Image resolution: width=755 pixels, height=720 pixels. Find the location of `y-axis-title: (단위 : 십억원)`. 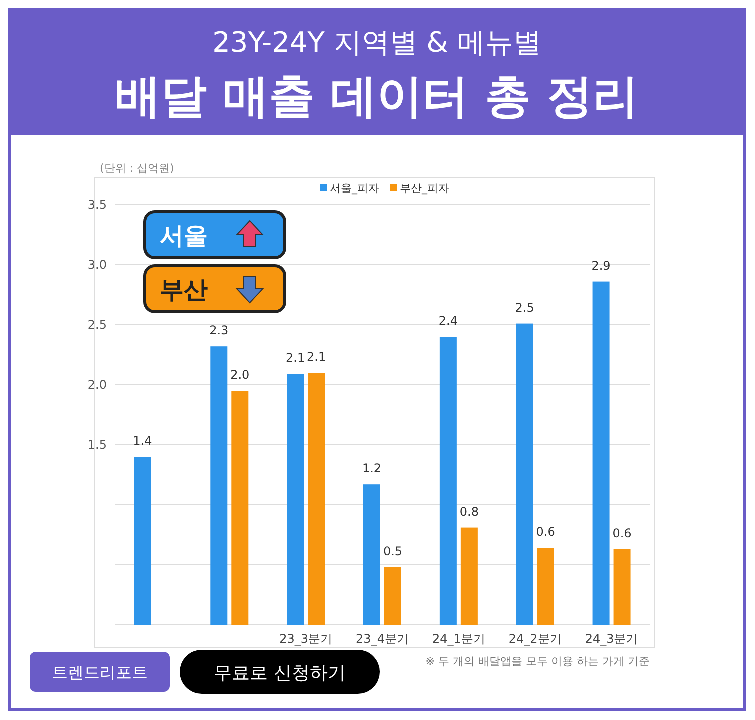

y-axis-title: (단위 : 십억원) is located at coordinates (137, 168).